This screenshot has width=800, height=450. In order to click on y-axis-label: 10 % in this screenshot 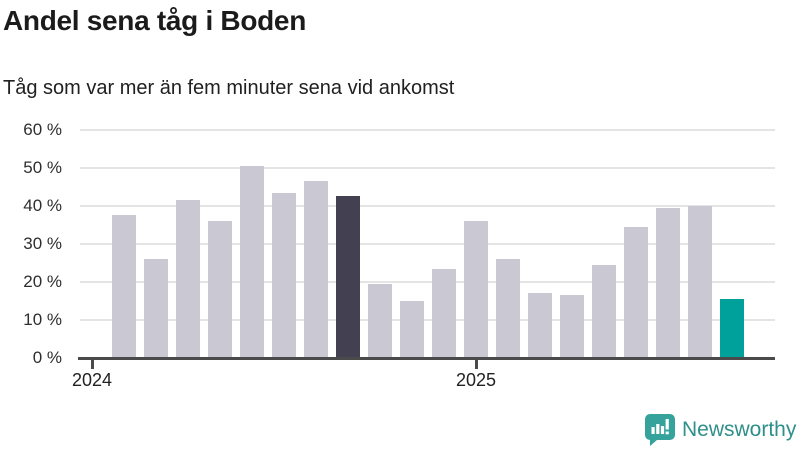, I will do `click(42, 319)`.